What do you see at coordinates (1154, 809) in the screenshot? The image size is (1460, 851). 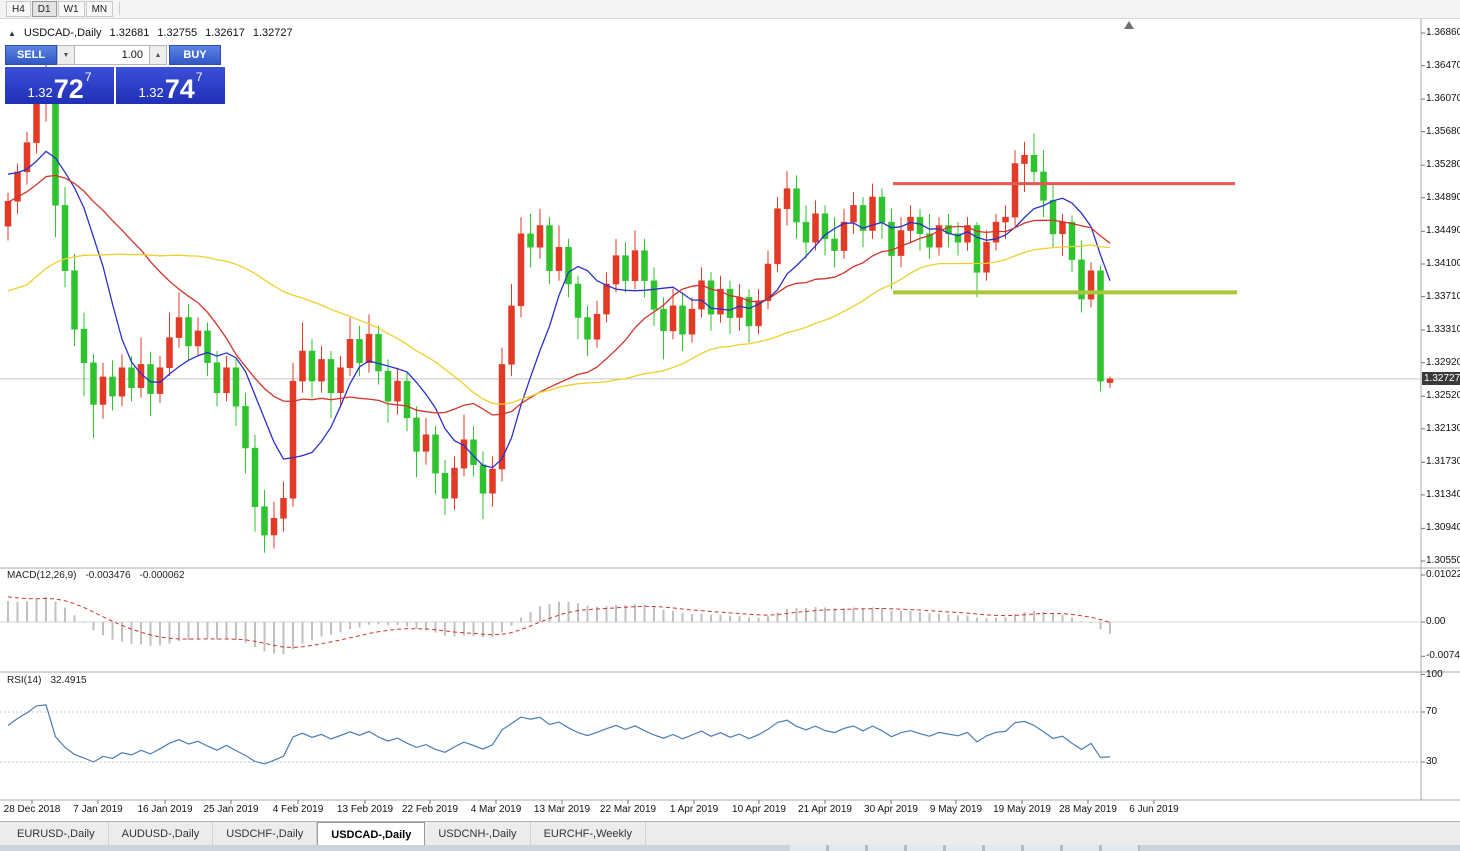 I see `date-label: 6 Jun 2019` at bounding box center [1154, 809].